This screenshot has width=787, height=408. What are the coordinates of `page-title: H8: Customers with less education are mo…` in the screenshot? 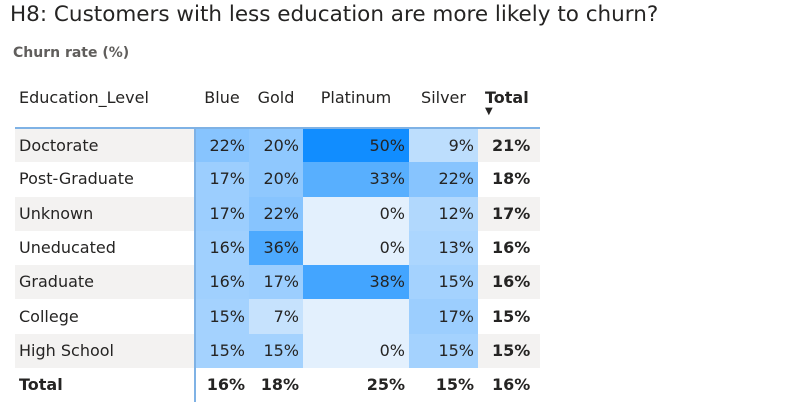 It's located at (334, 14).